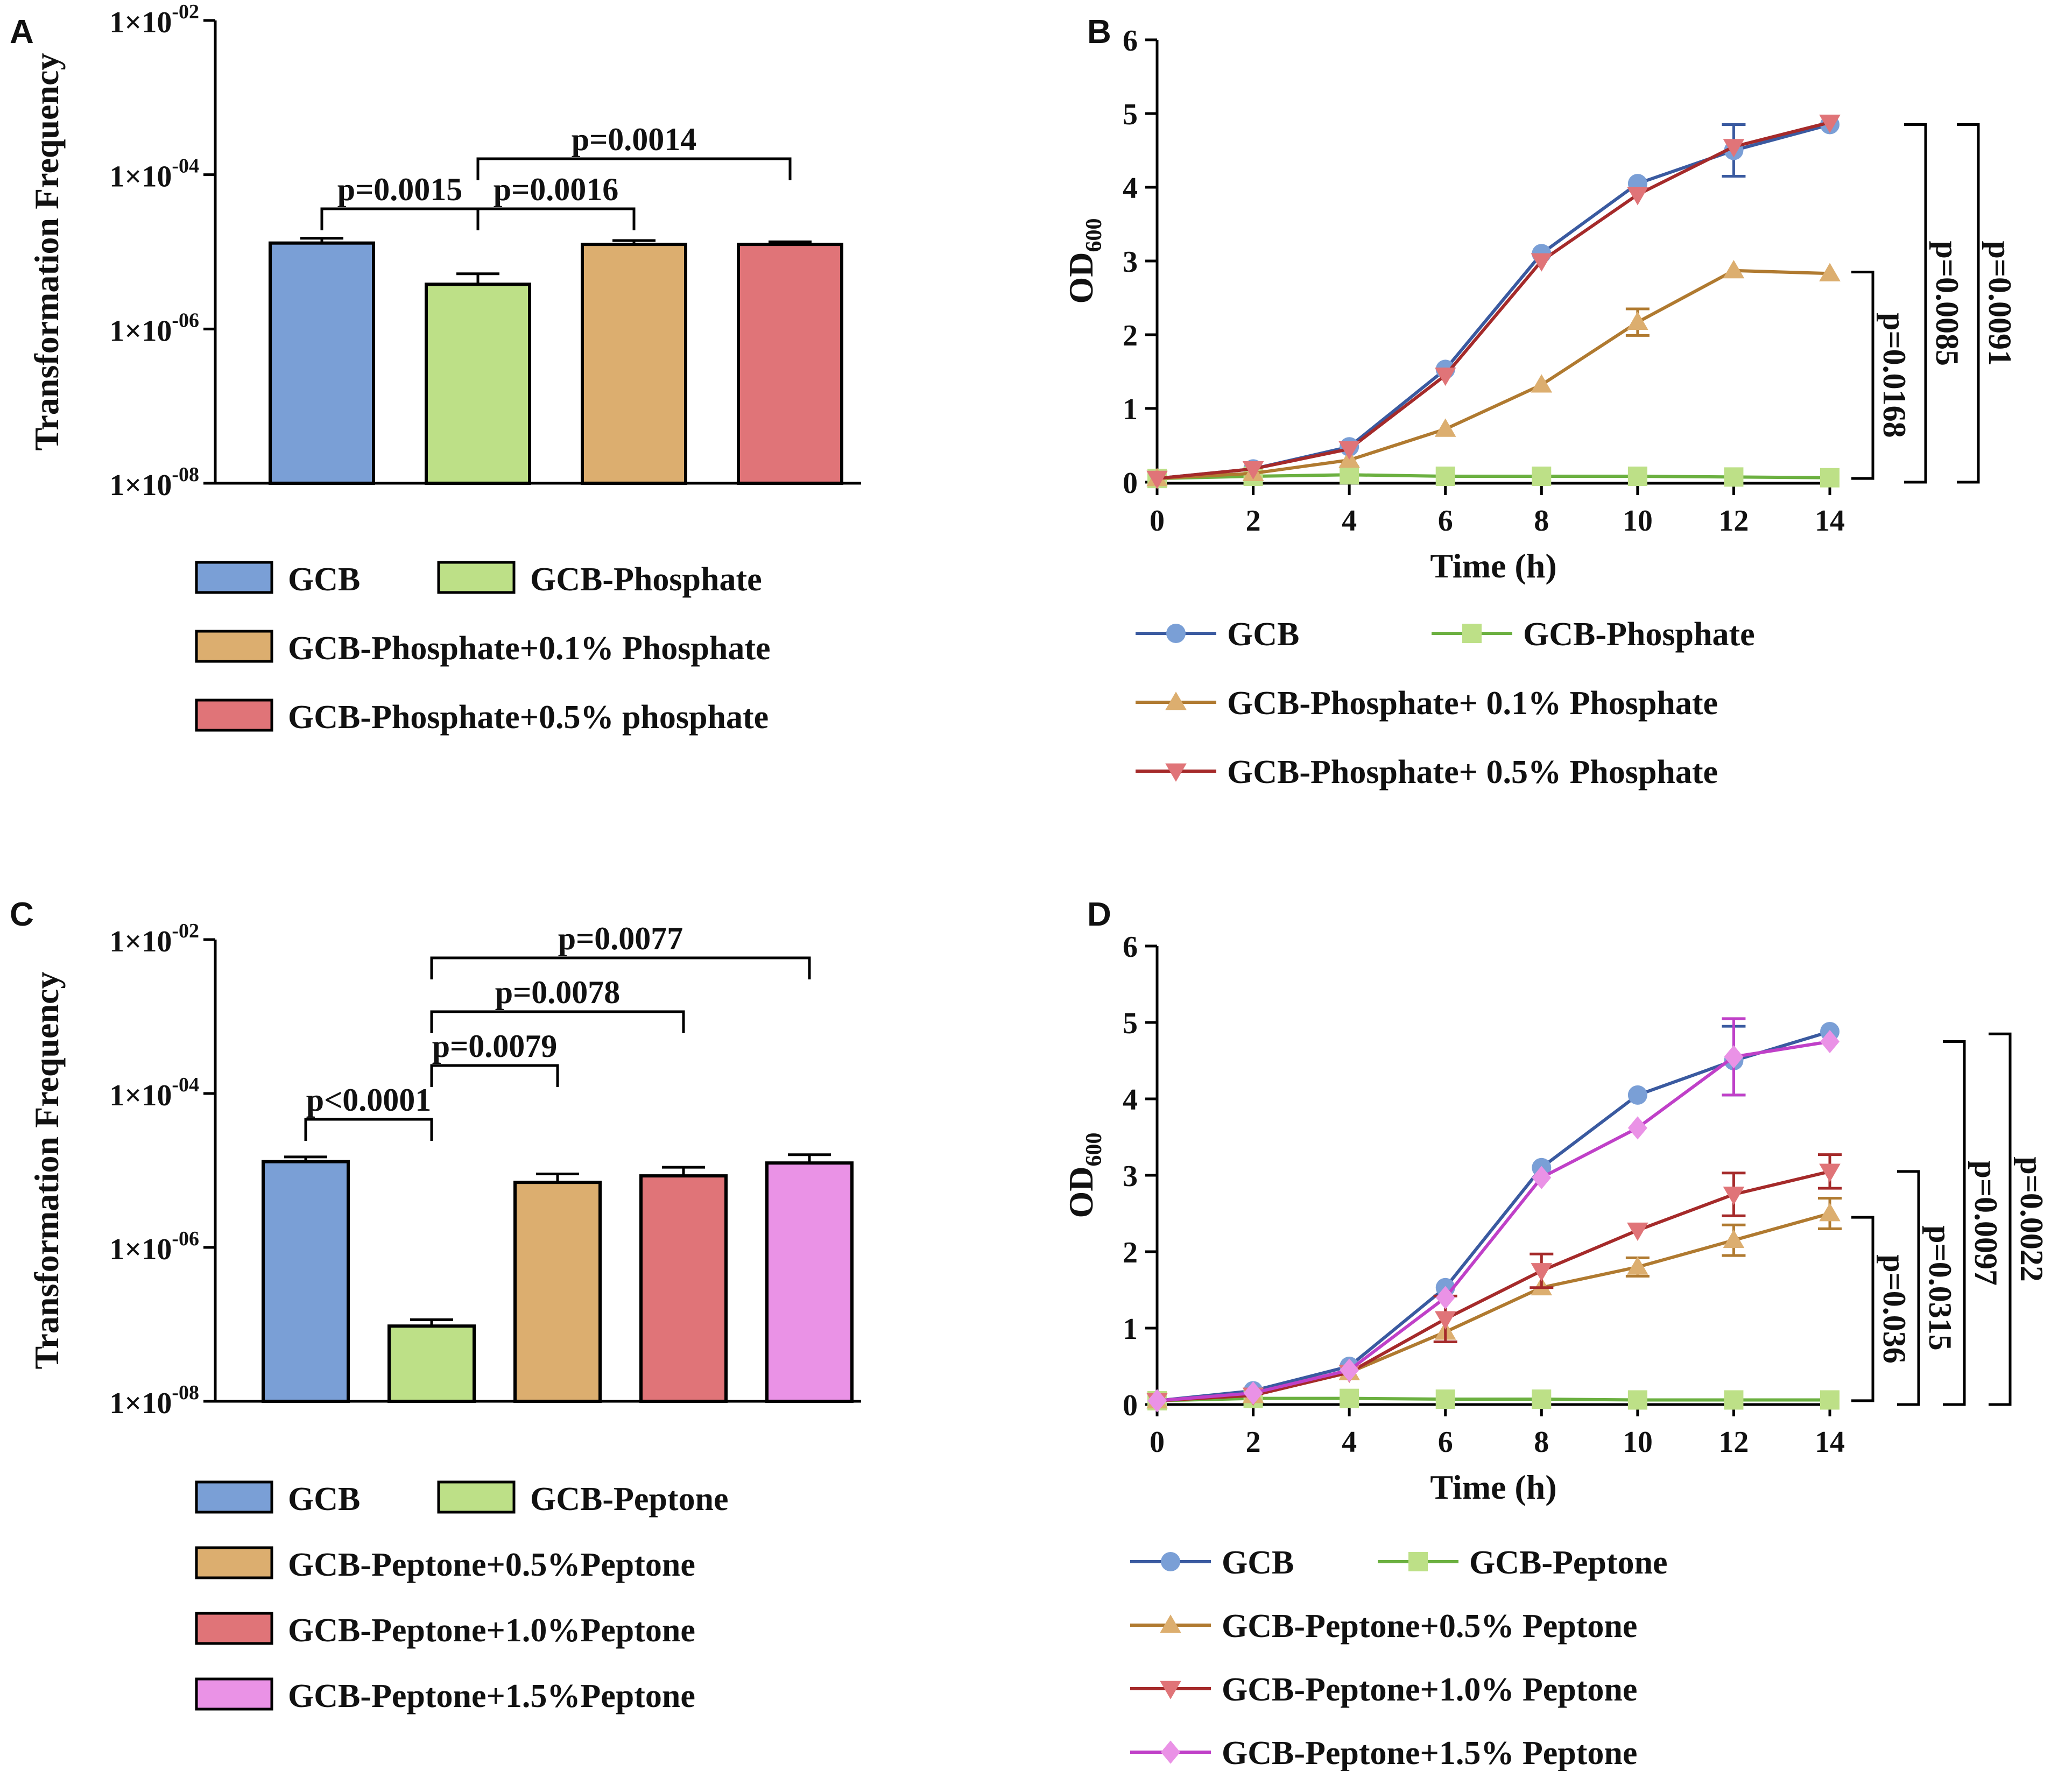 The height and width of the screenshot is (1771, 2072). I want to click on chart-c-bar-gcb-peptone-0-5-peptone, so click(557, 1292).